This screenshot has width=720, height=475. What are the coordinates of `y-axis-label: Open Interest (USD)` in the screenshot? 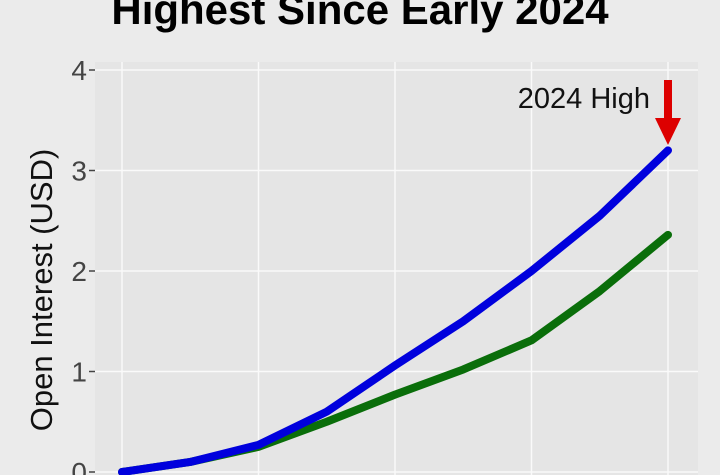 It's located at (41, 290).